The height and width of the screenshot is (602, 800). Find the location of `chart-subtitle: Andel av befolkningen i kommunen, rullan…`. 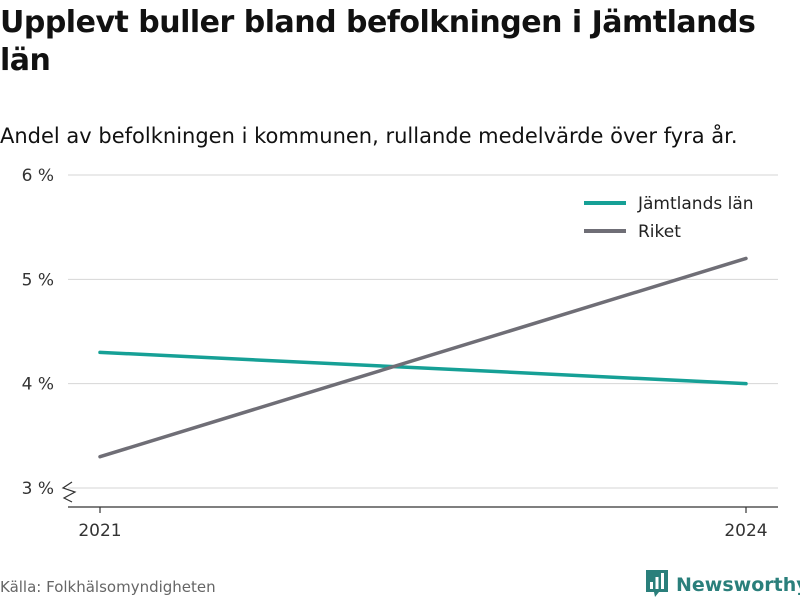

chart-subtitle: Andel av befolkningen i kommunen, rullan… is located at coordinates (369, 136).